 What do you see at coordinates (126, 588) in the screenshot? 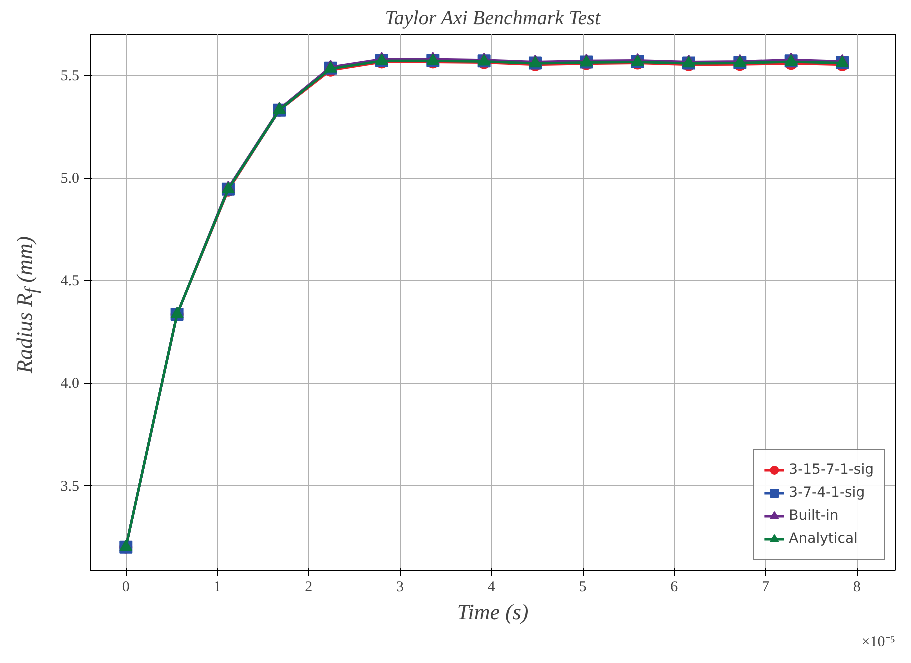
I see `x-tick-label: 0` at bounding box center [126, 588].